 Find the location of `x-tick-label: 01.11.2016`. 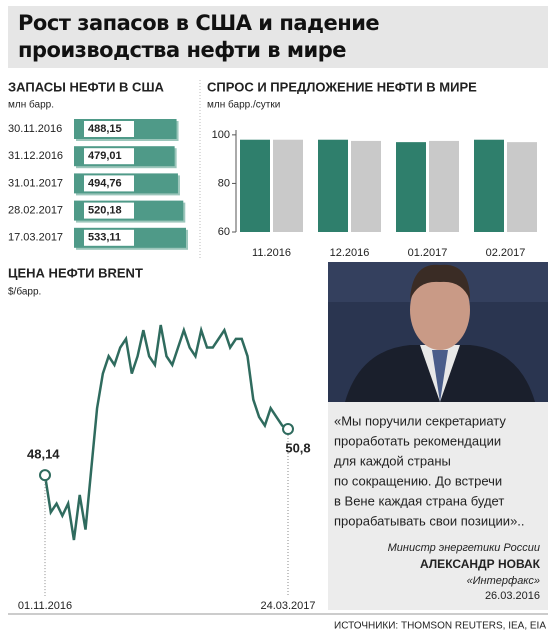

x-tick-label: 01.11.2016 is located at coordinates (45, 606).